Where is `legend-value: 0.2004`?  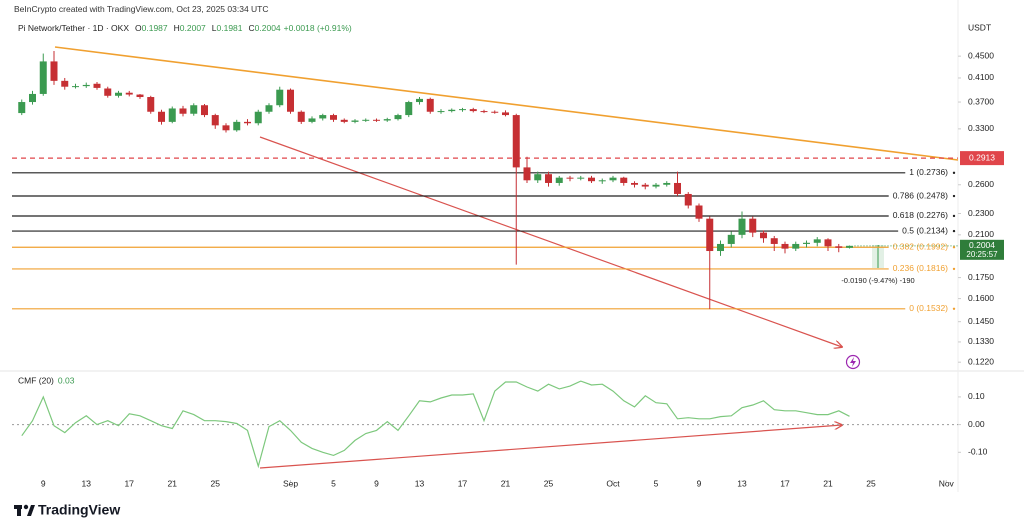 legend-value: 0.2004 is located at coordinates (267, 28).